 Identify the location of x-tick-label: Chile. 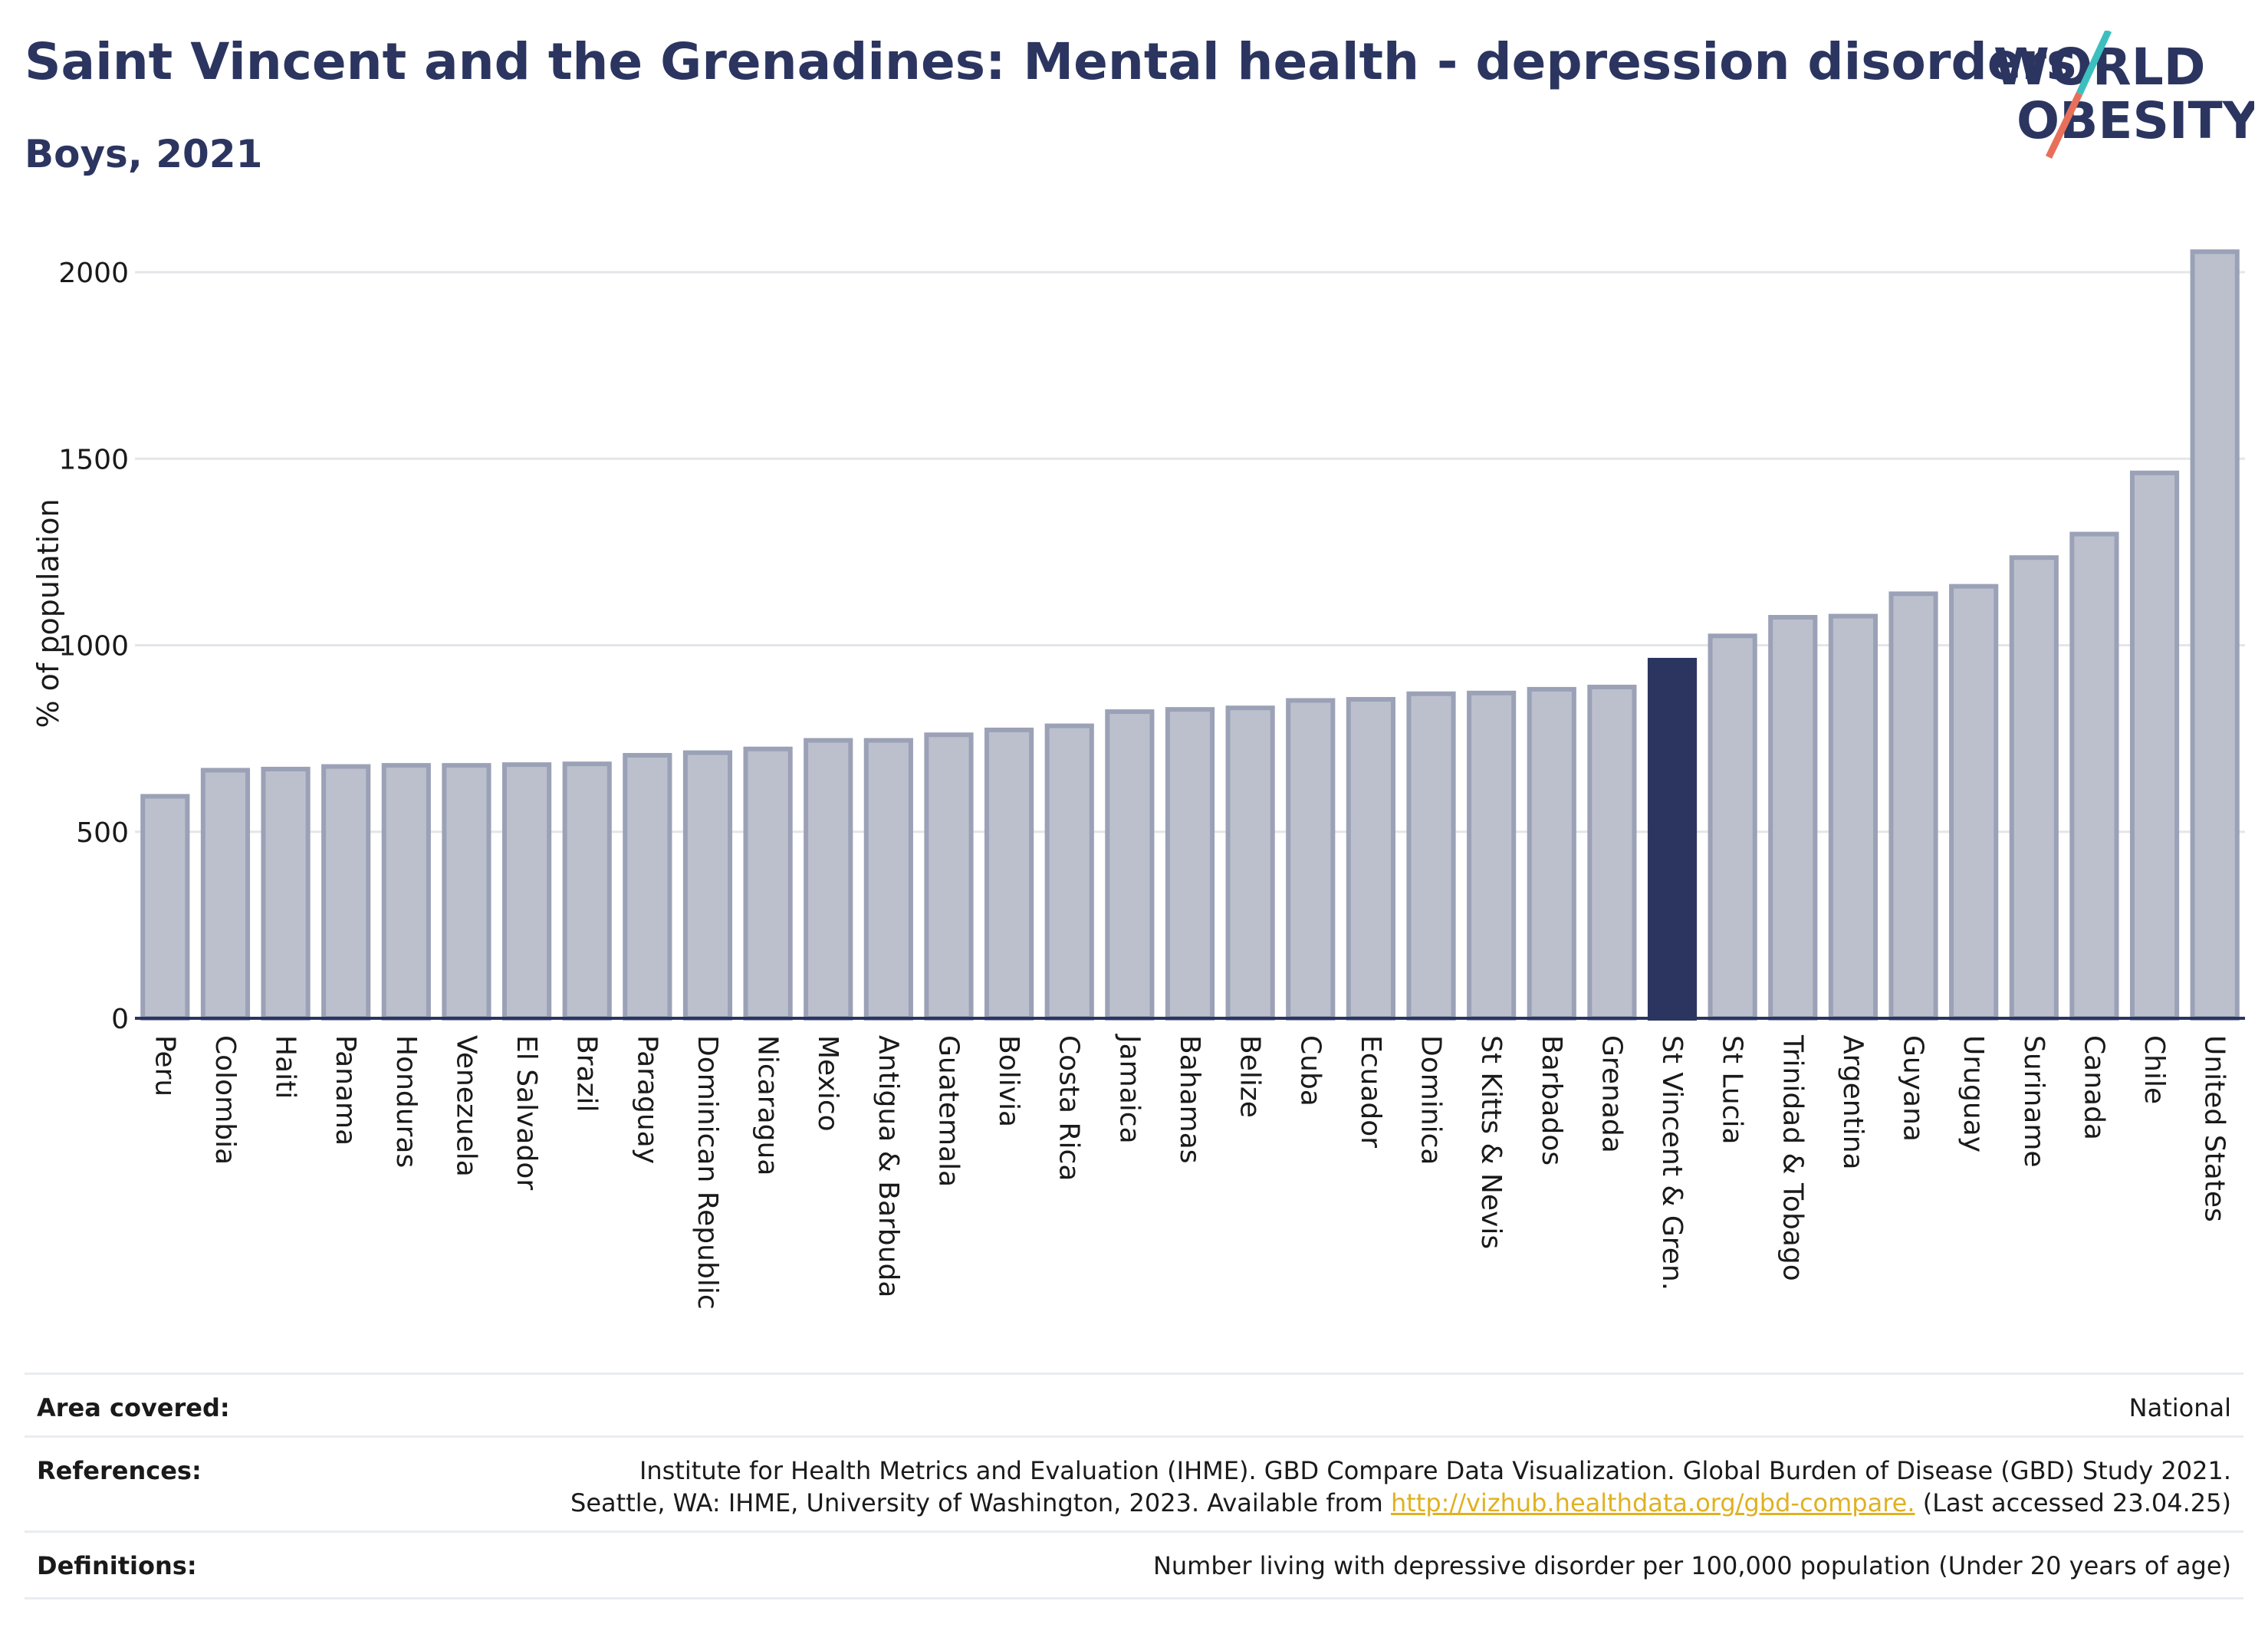
(2154, 1069).